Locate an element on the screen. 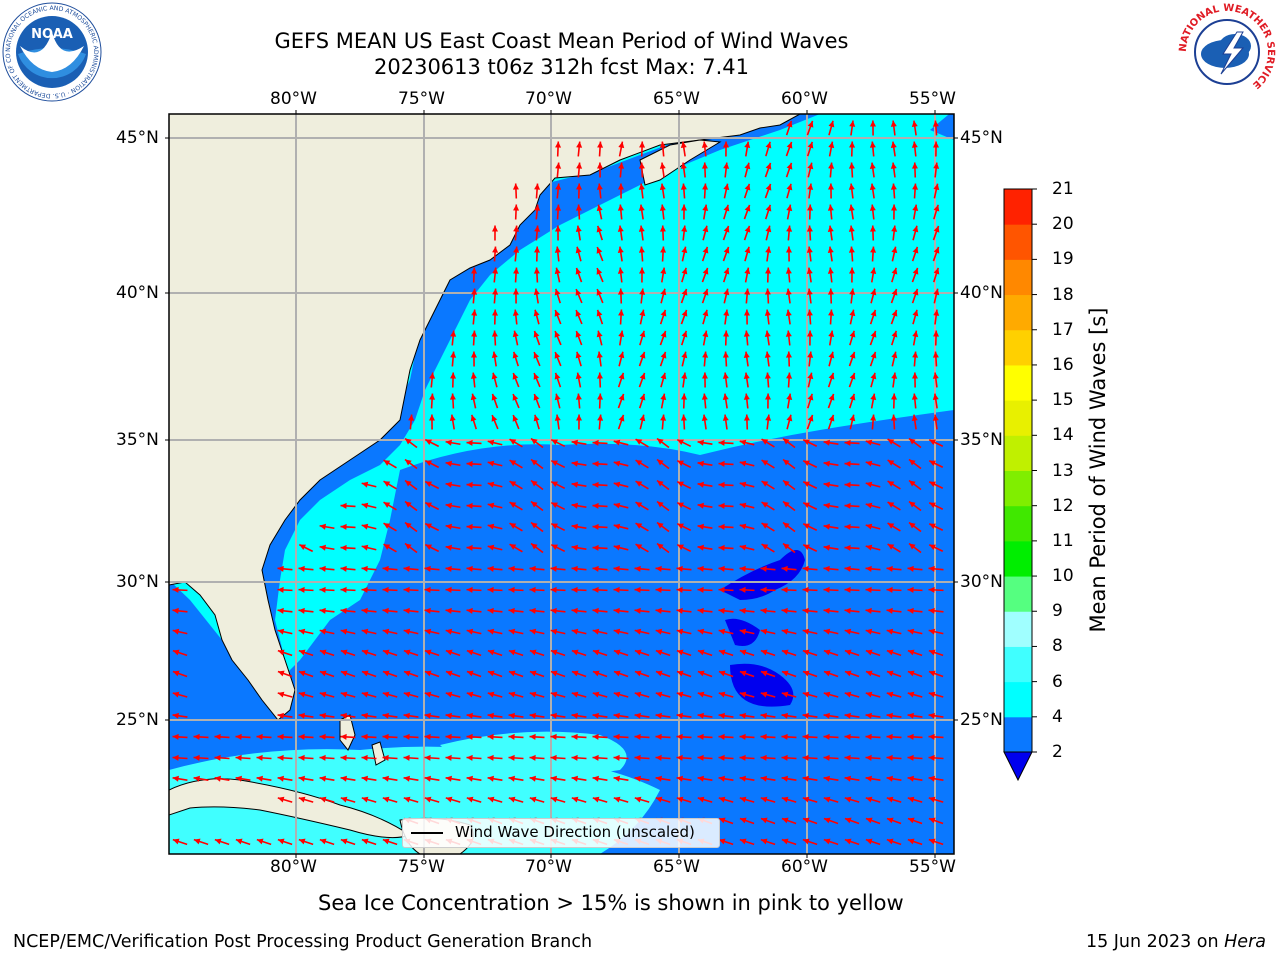 Image resolution: width=1280 pixels, height=960 pixels. lon-label-bottom: 60°W is located at coordinates (804, 867).